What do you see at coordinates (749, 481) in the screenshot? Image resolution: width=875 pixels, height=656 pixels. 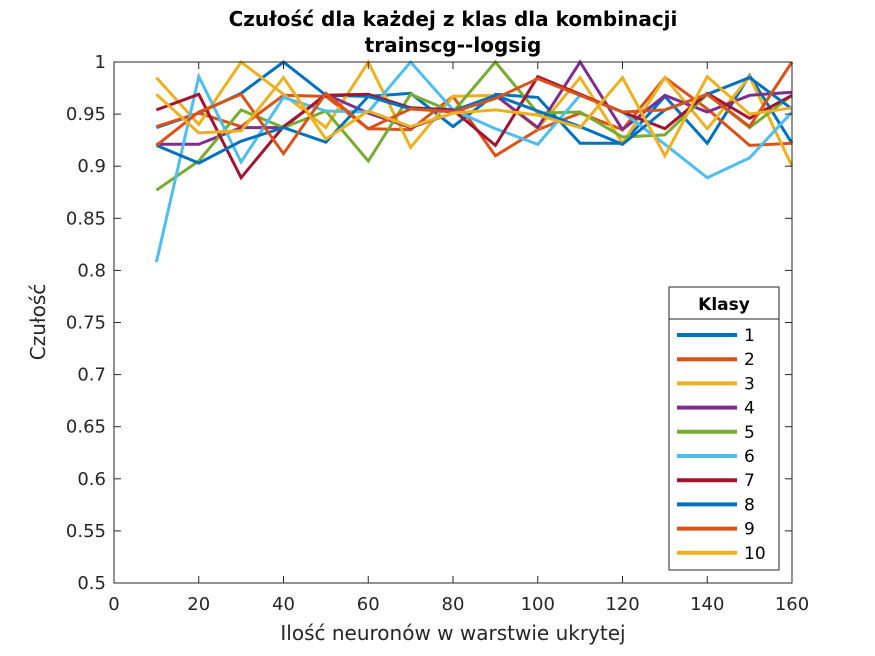 I see `legend-label-7: 7` at bounding box center [749, 481].